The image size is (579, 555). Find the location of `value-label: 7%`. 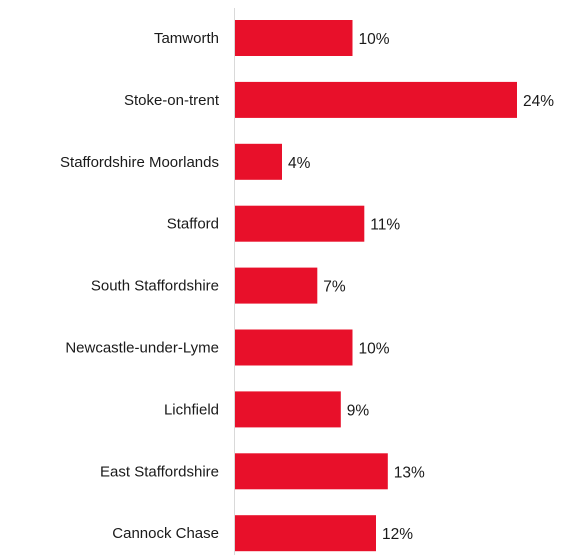

value-label: 7% is located at coordinates (334, 287).